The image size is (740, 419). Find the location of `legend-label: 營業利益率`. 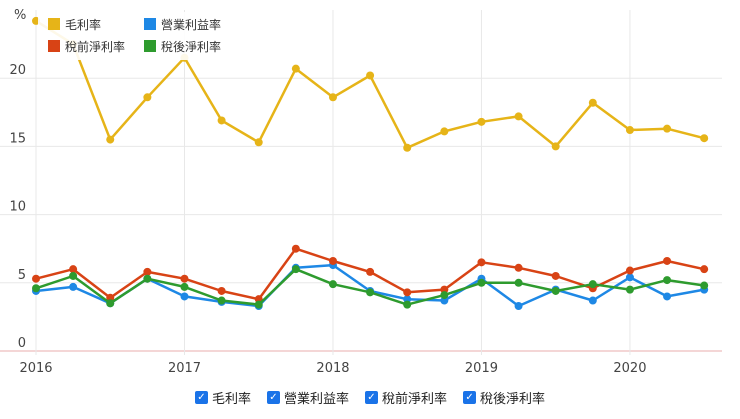

legend-label: 營業利益率 is located at coordinates (191, 24).